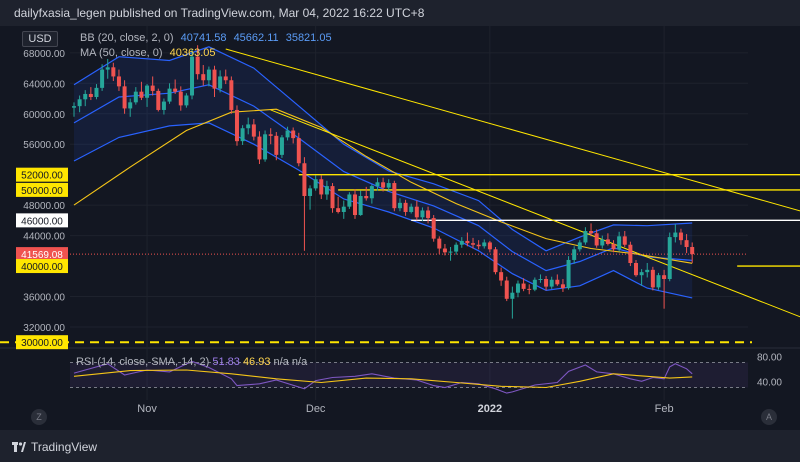 This screenshot has width=800, height=462. I want to click on rsi-line, so click(383, 377).